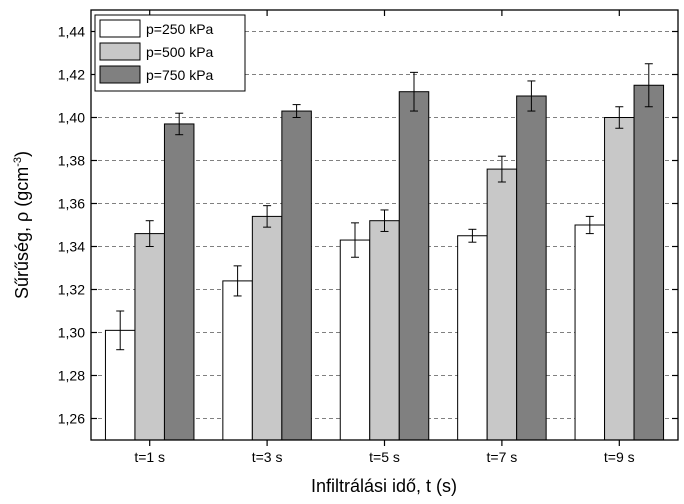 The image size is (684, 504). What do you see at coordinates (22, 233) in the screenshot?
I see `y-axis-title-main: Sűrűség, ρ (gcm` at bounding box center [22, 233].